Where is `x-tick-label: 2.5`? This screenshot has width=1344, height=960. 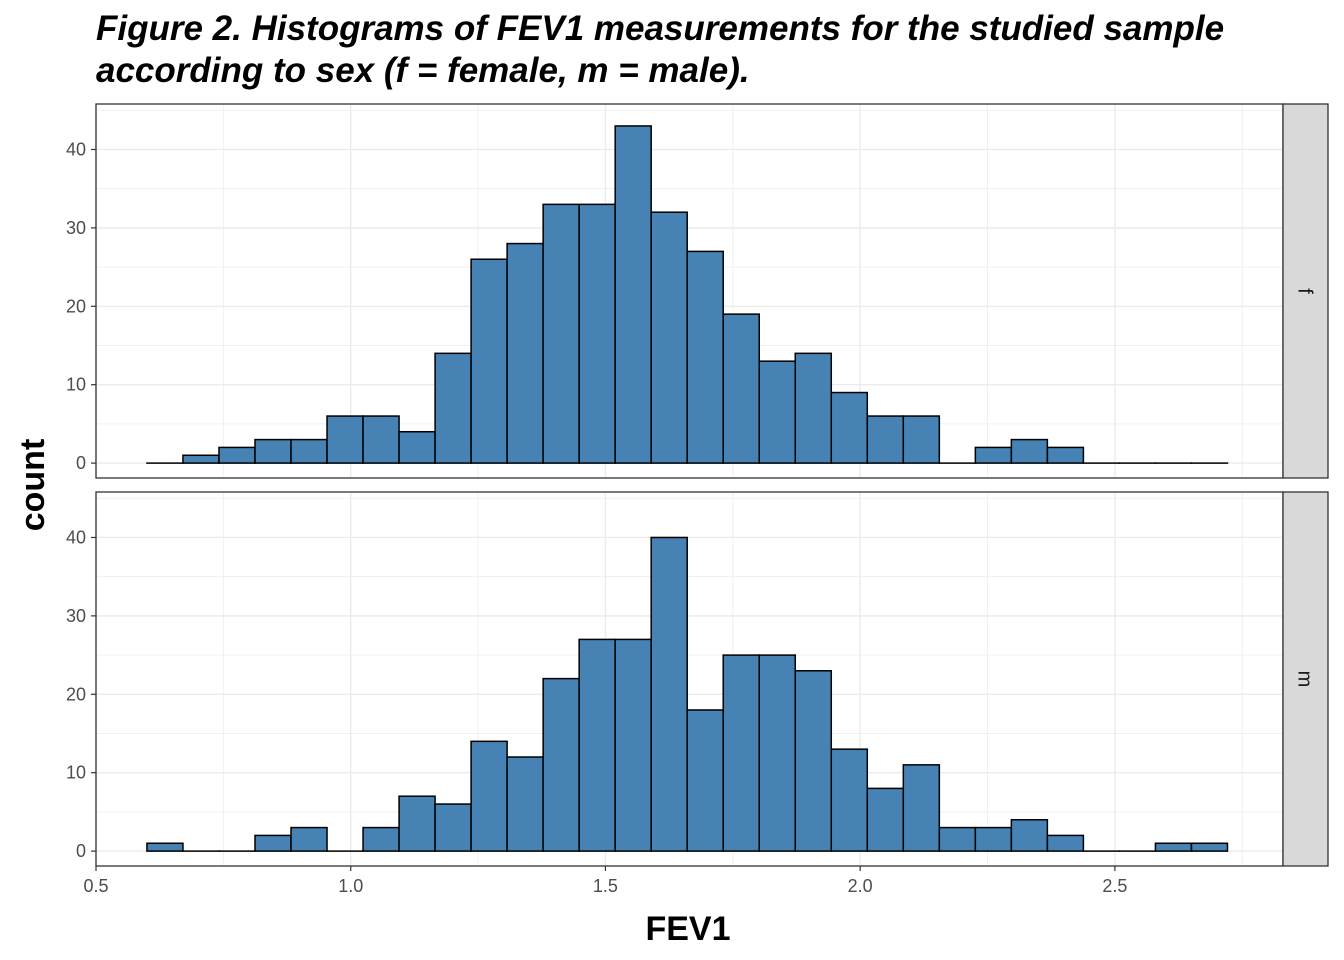
x-tick-label: 2.5 is located at coordinates (1114, 886).